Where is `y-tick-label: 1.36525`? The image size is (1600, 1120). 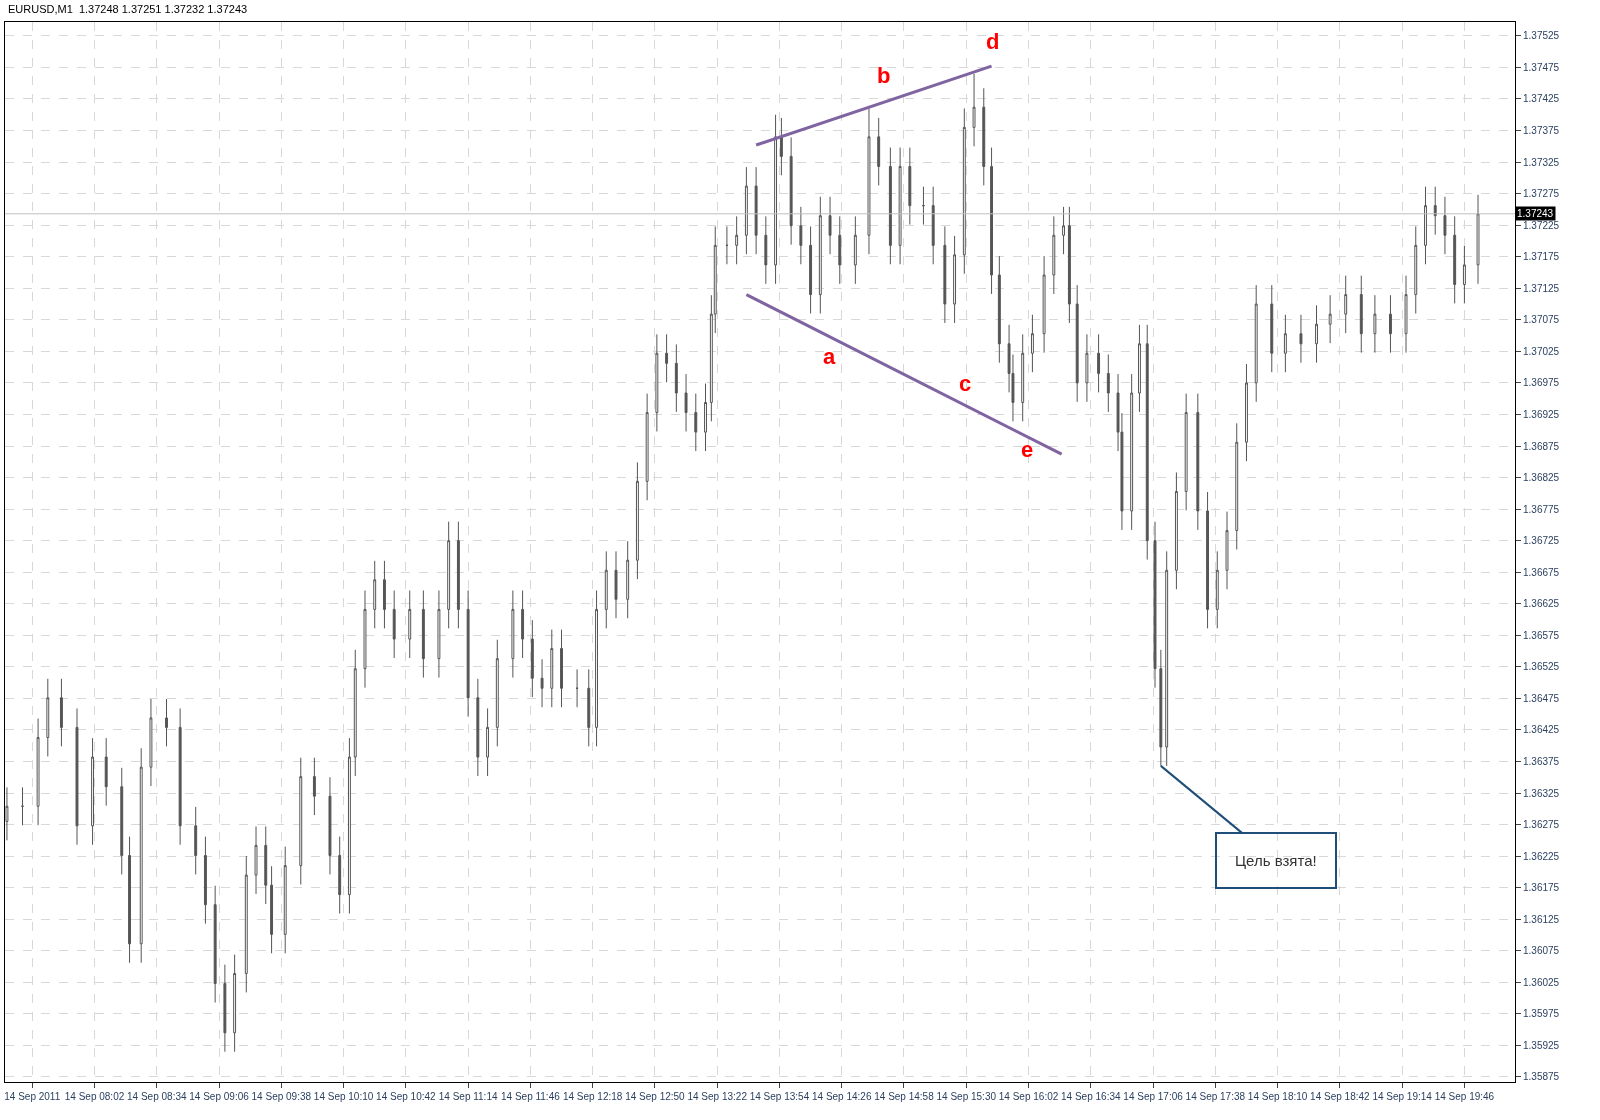
y-tick-label: 1.36525 is located at coordinates (1541, 667).